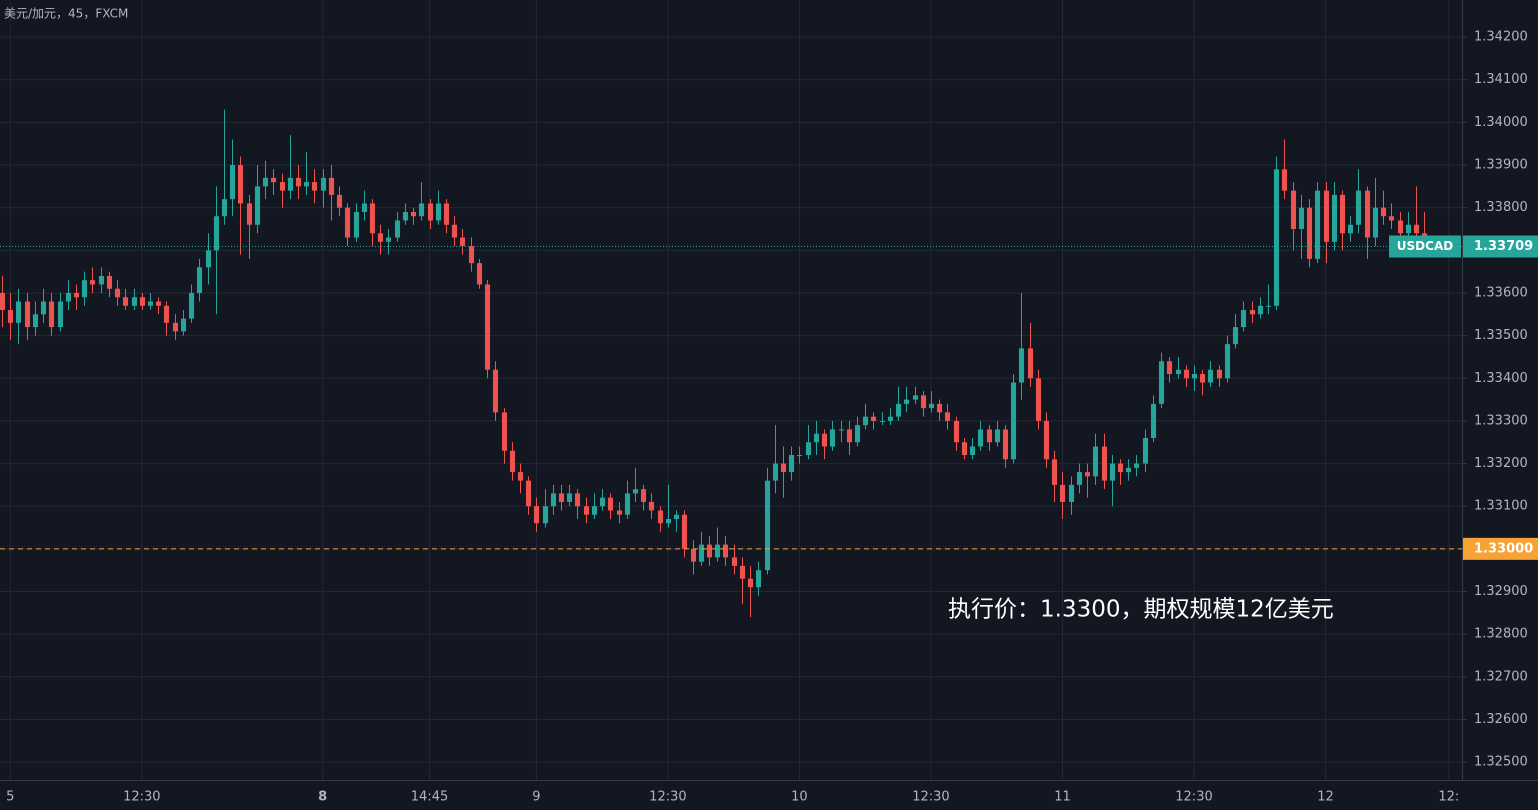 The image size is (1538, 810). What do you see at coordinates (1501, 122) in the screenshot?
I see `y-tick-label: 1.34000` at bounding box center [1501, 122].